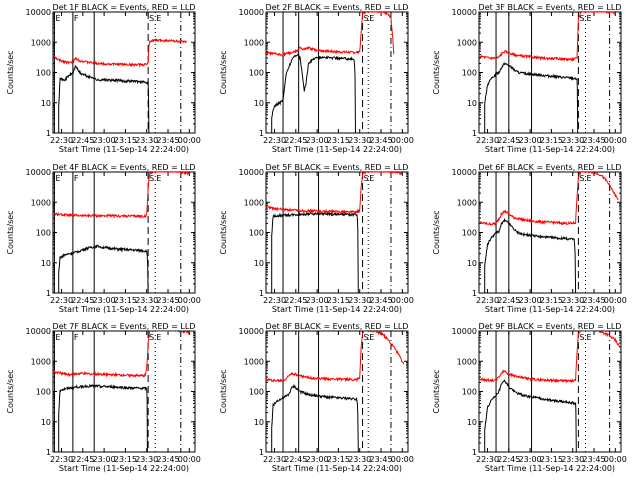 This screenshot has width=640, height=480. I want to click on panel-title: Det 2F BLACK = Events, RED = LLD, so click(337, 7).